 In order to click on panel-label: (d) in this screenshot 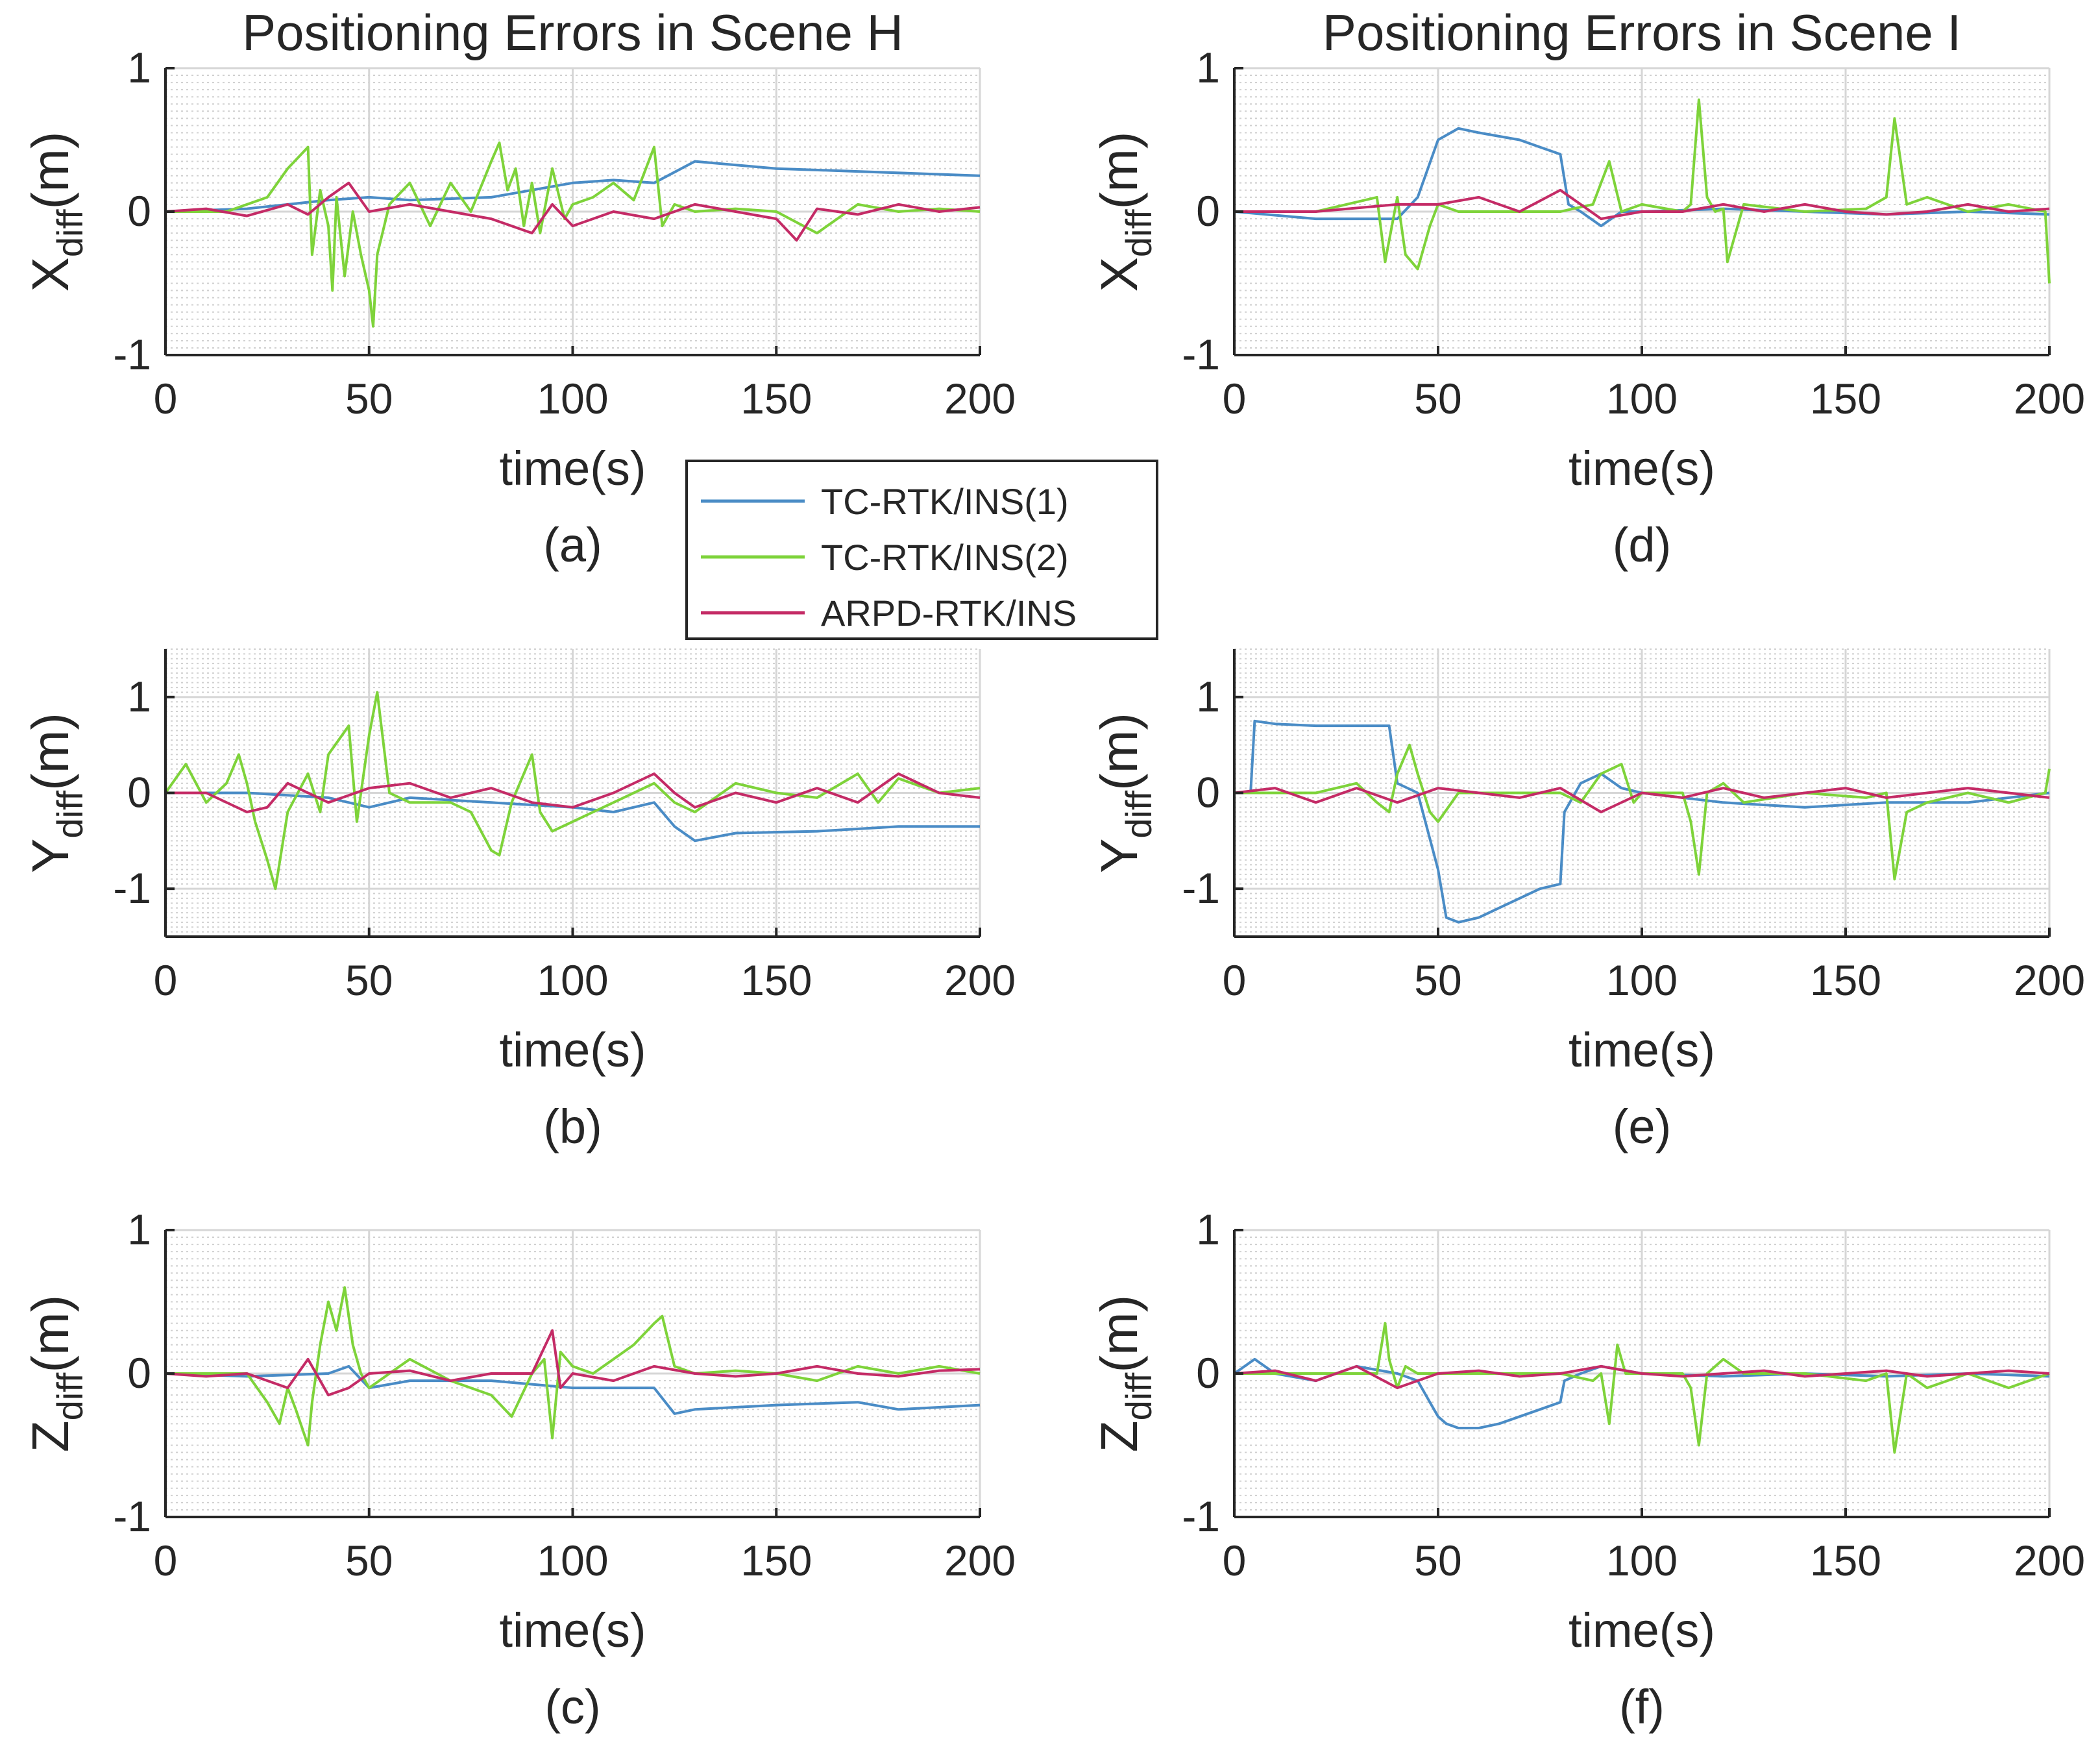, I will do `click(1642, 545)`.